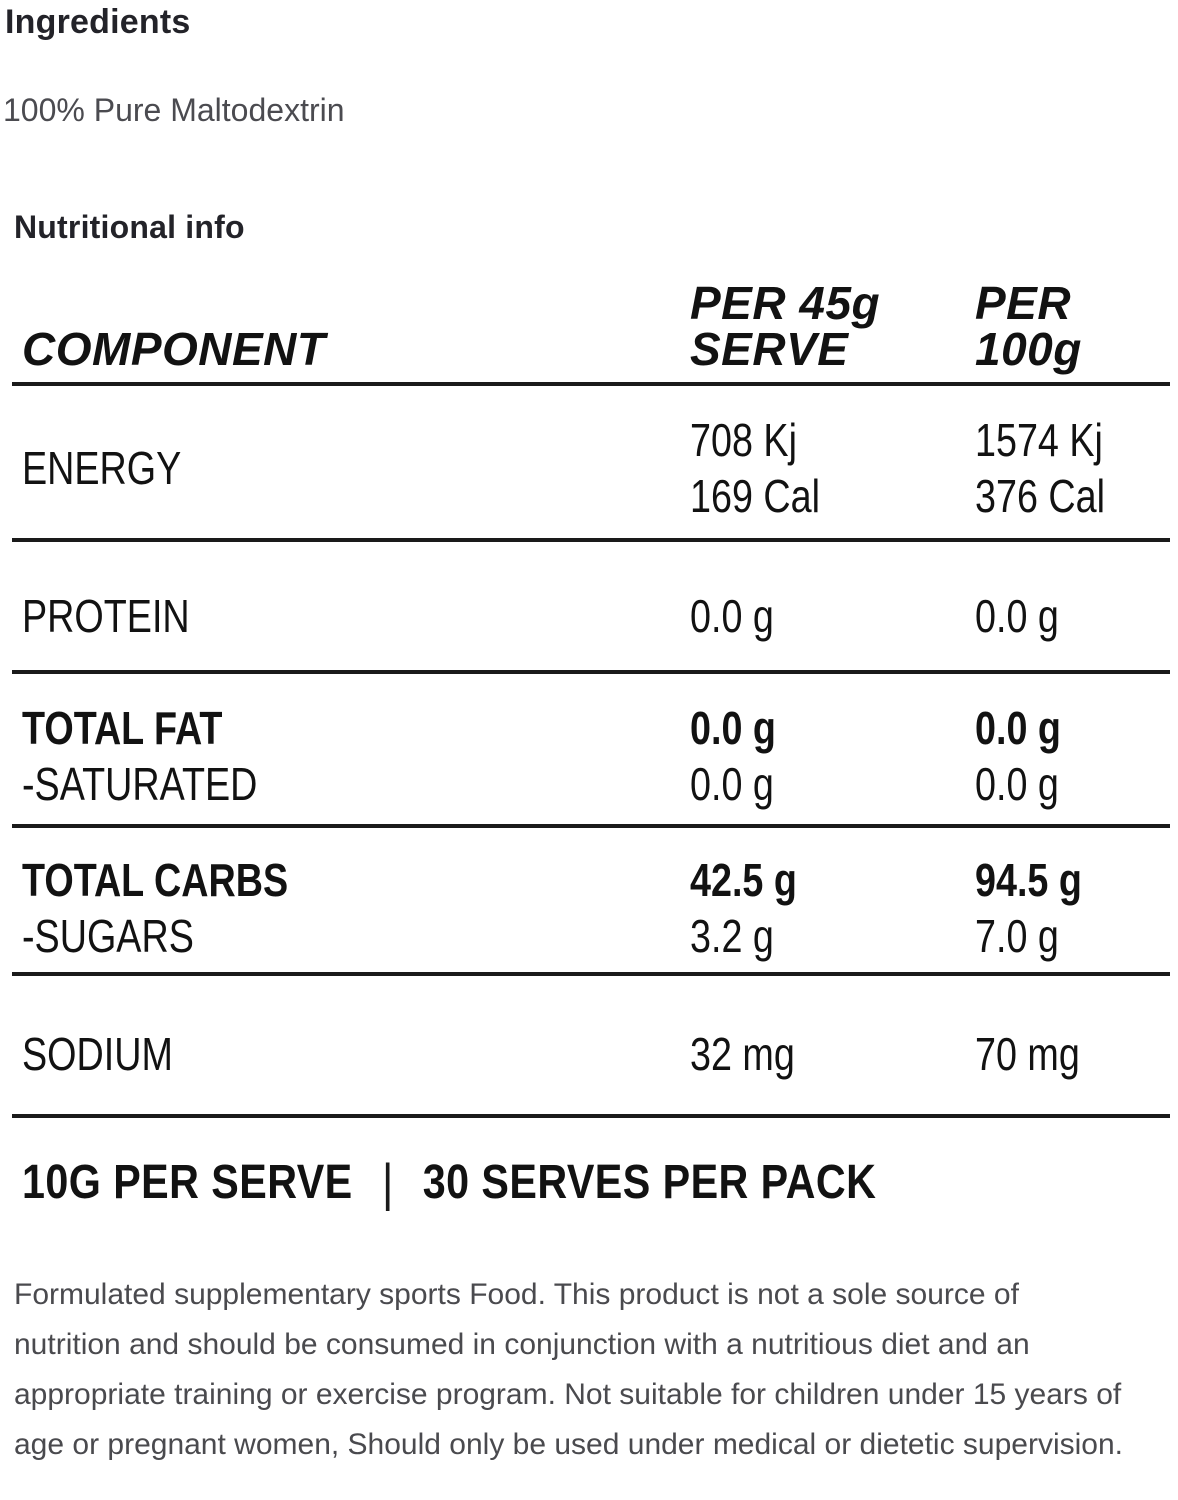  Describe the element at coordinates (1023, 303) in the screenshot. I see `column-header-per-100g: PER` at that location.